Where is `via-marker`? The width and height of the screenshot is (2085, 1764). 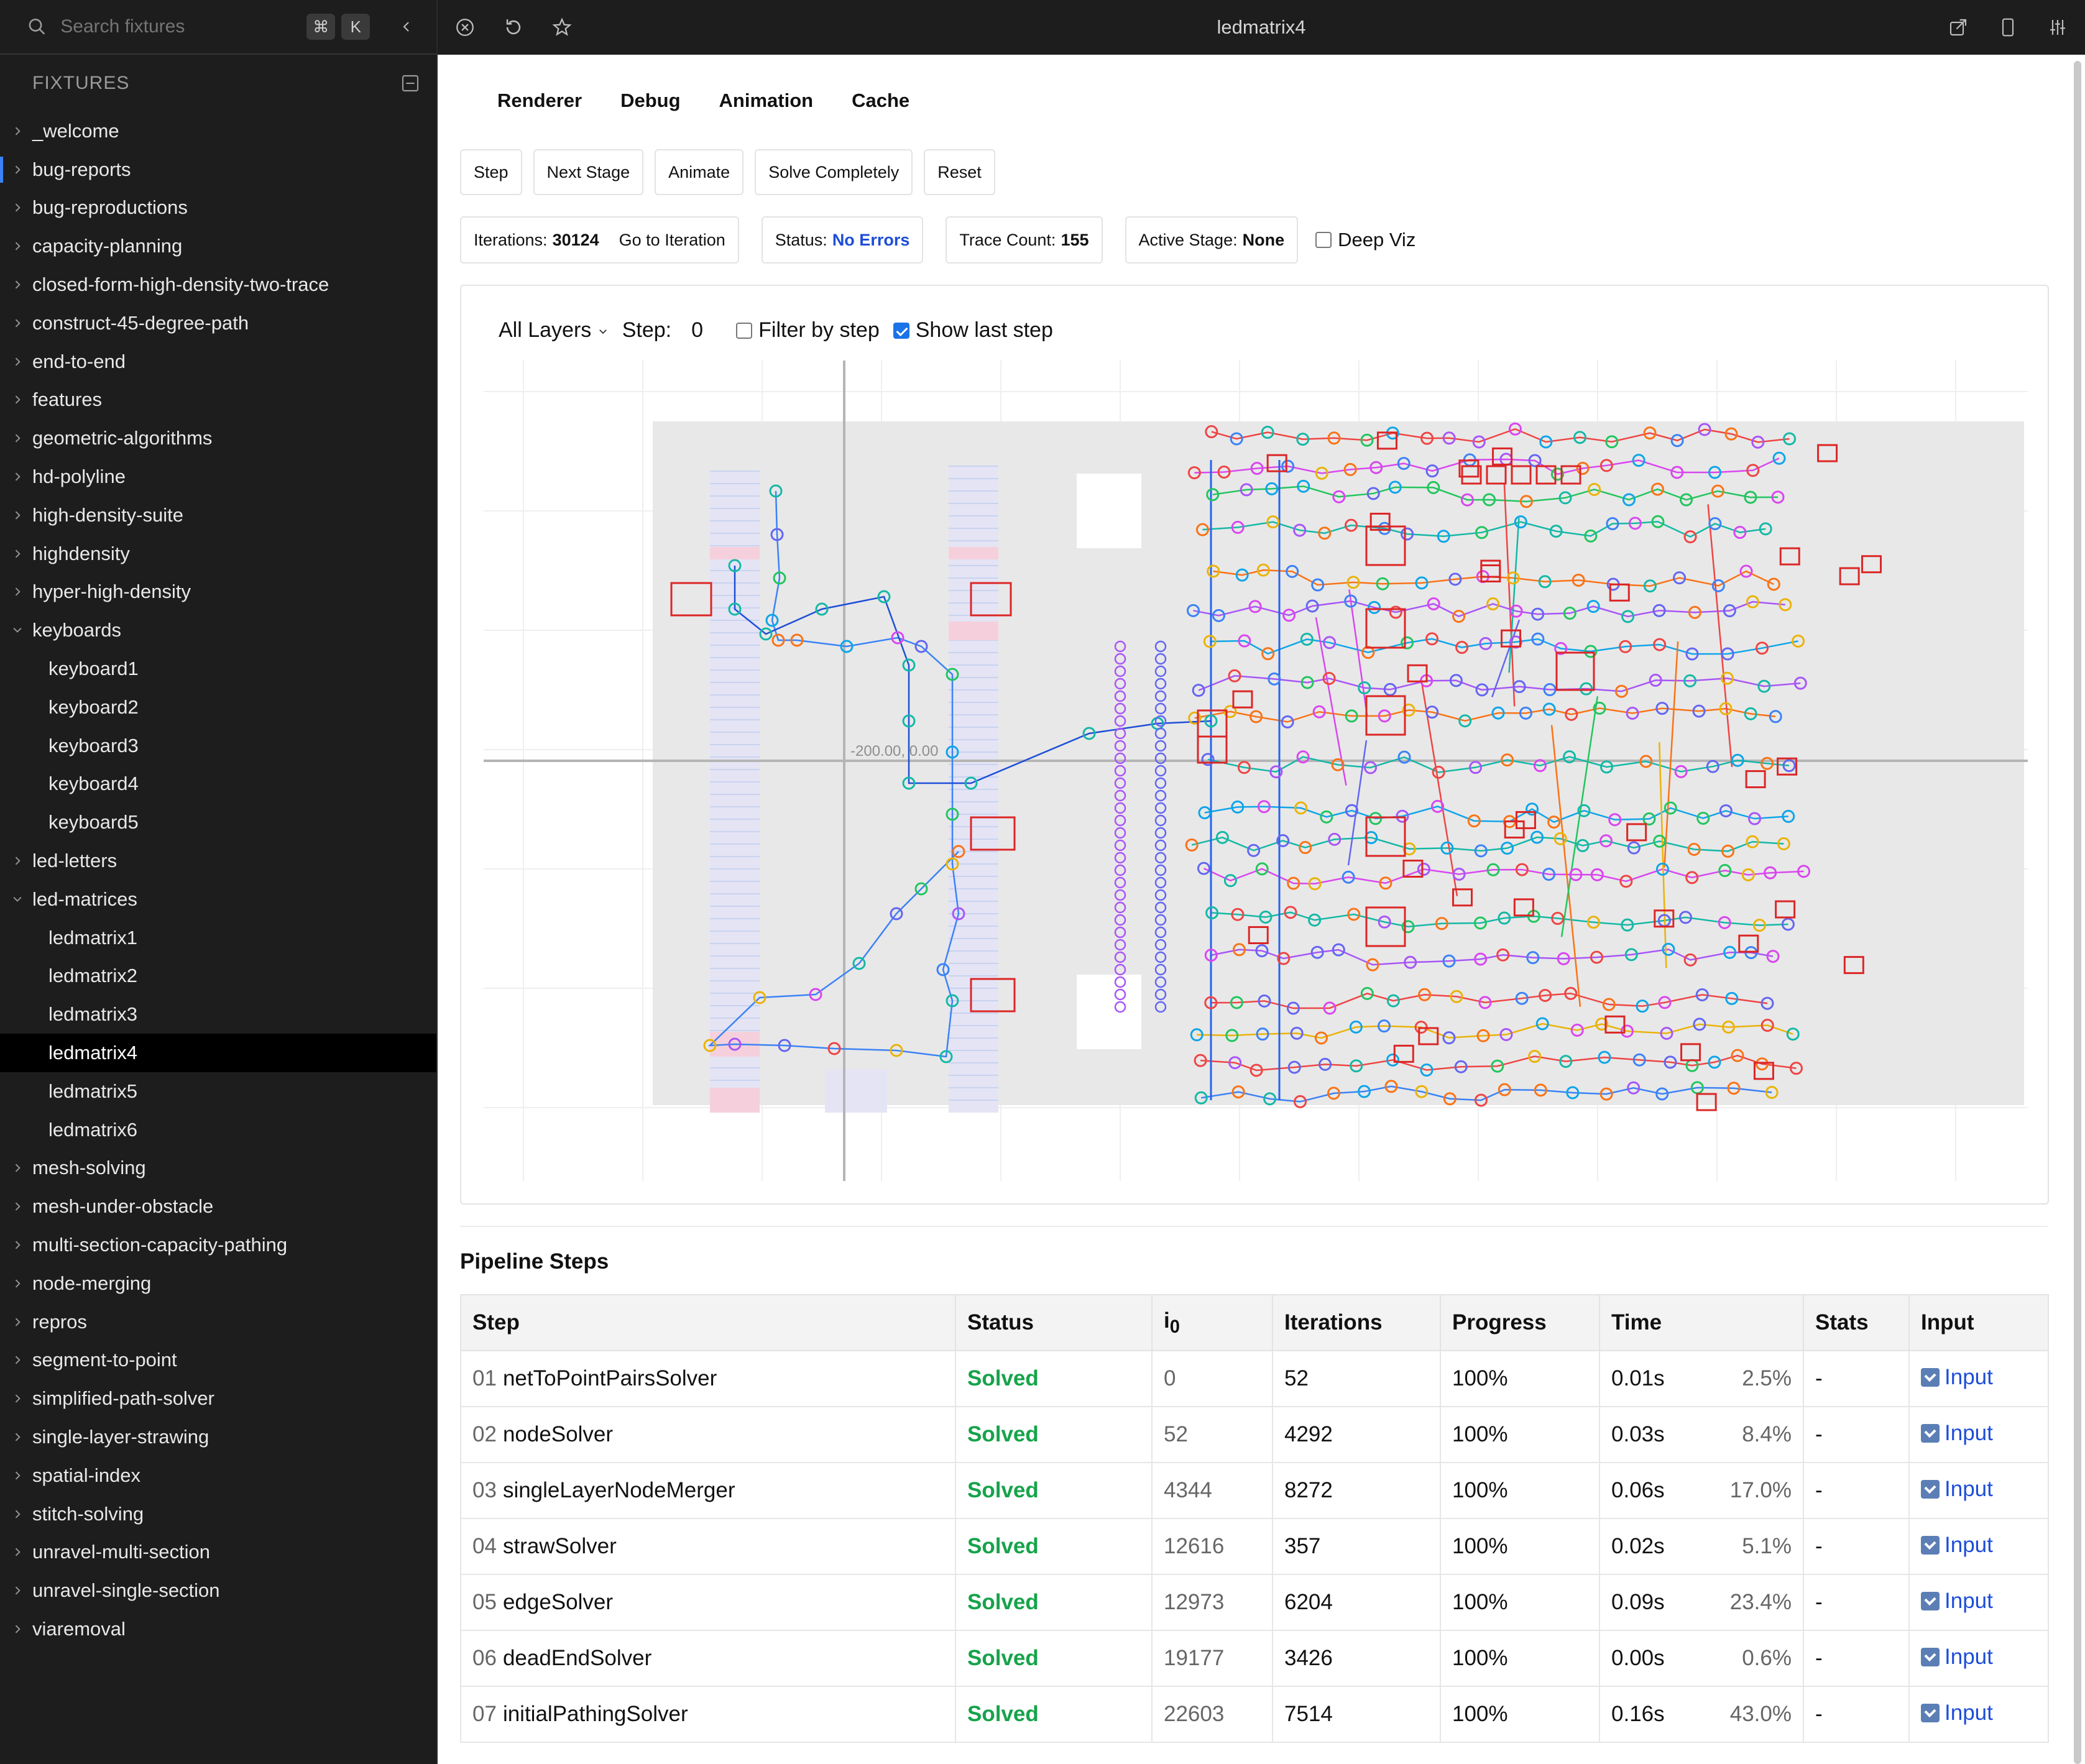
via-marker is located at coordinates (1413, 869).